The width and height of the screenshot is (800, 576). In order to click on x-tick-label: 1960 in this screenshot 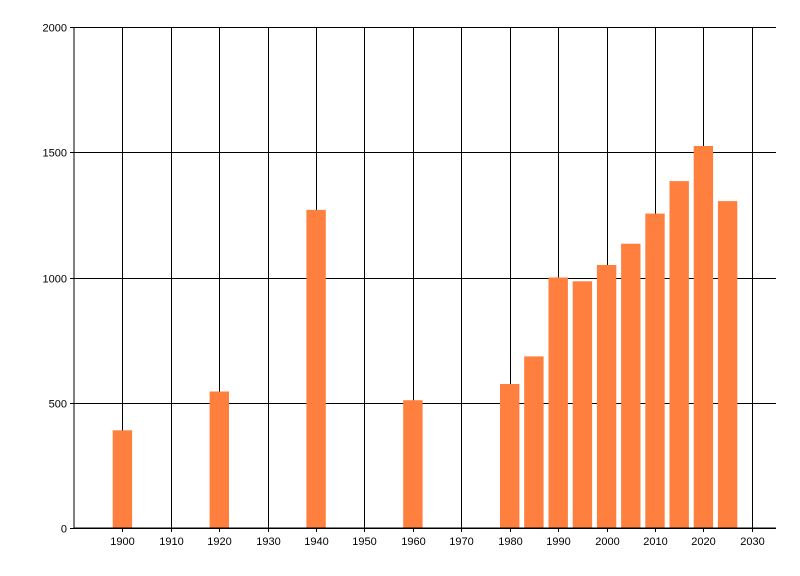, I will do `click(413, 542)`.